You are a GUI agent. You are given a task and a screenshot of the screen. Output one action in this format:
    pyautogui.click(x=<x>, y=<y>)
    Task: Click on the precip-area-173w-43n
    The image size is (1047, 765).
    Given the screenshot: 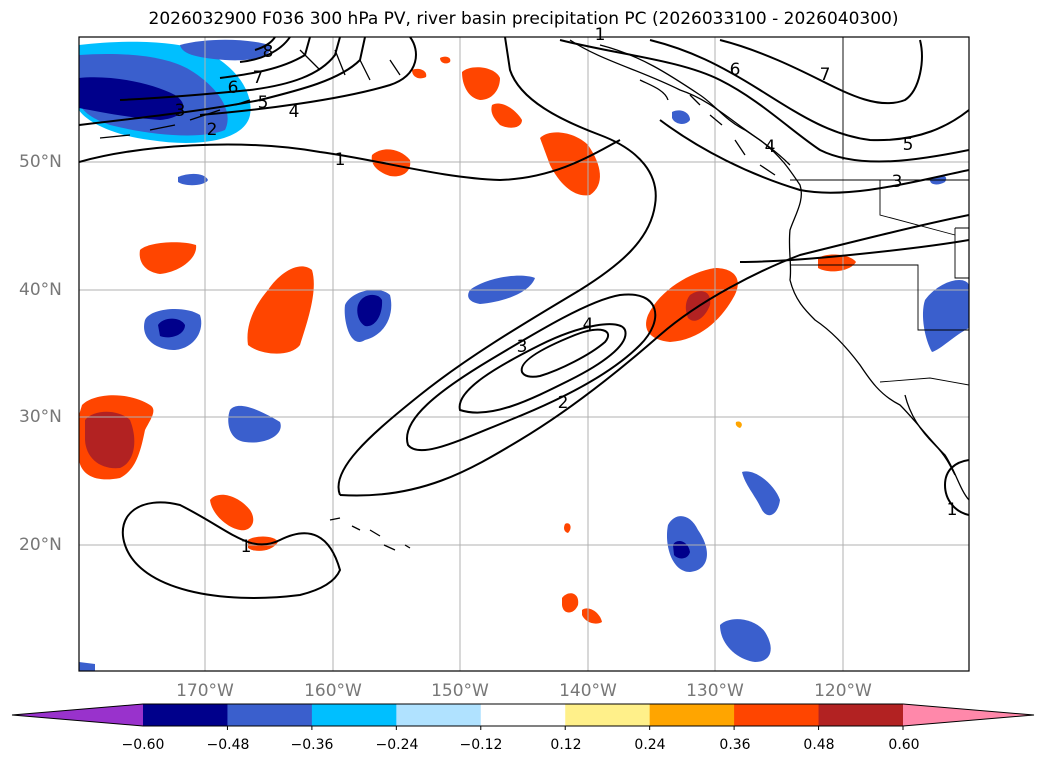 What is the action you would take?
    pyautogui.click(x=168, y=258)
    